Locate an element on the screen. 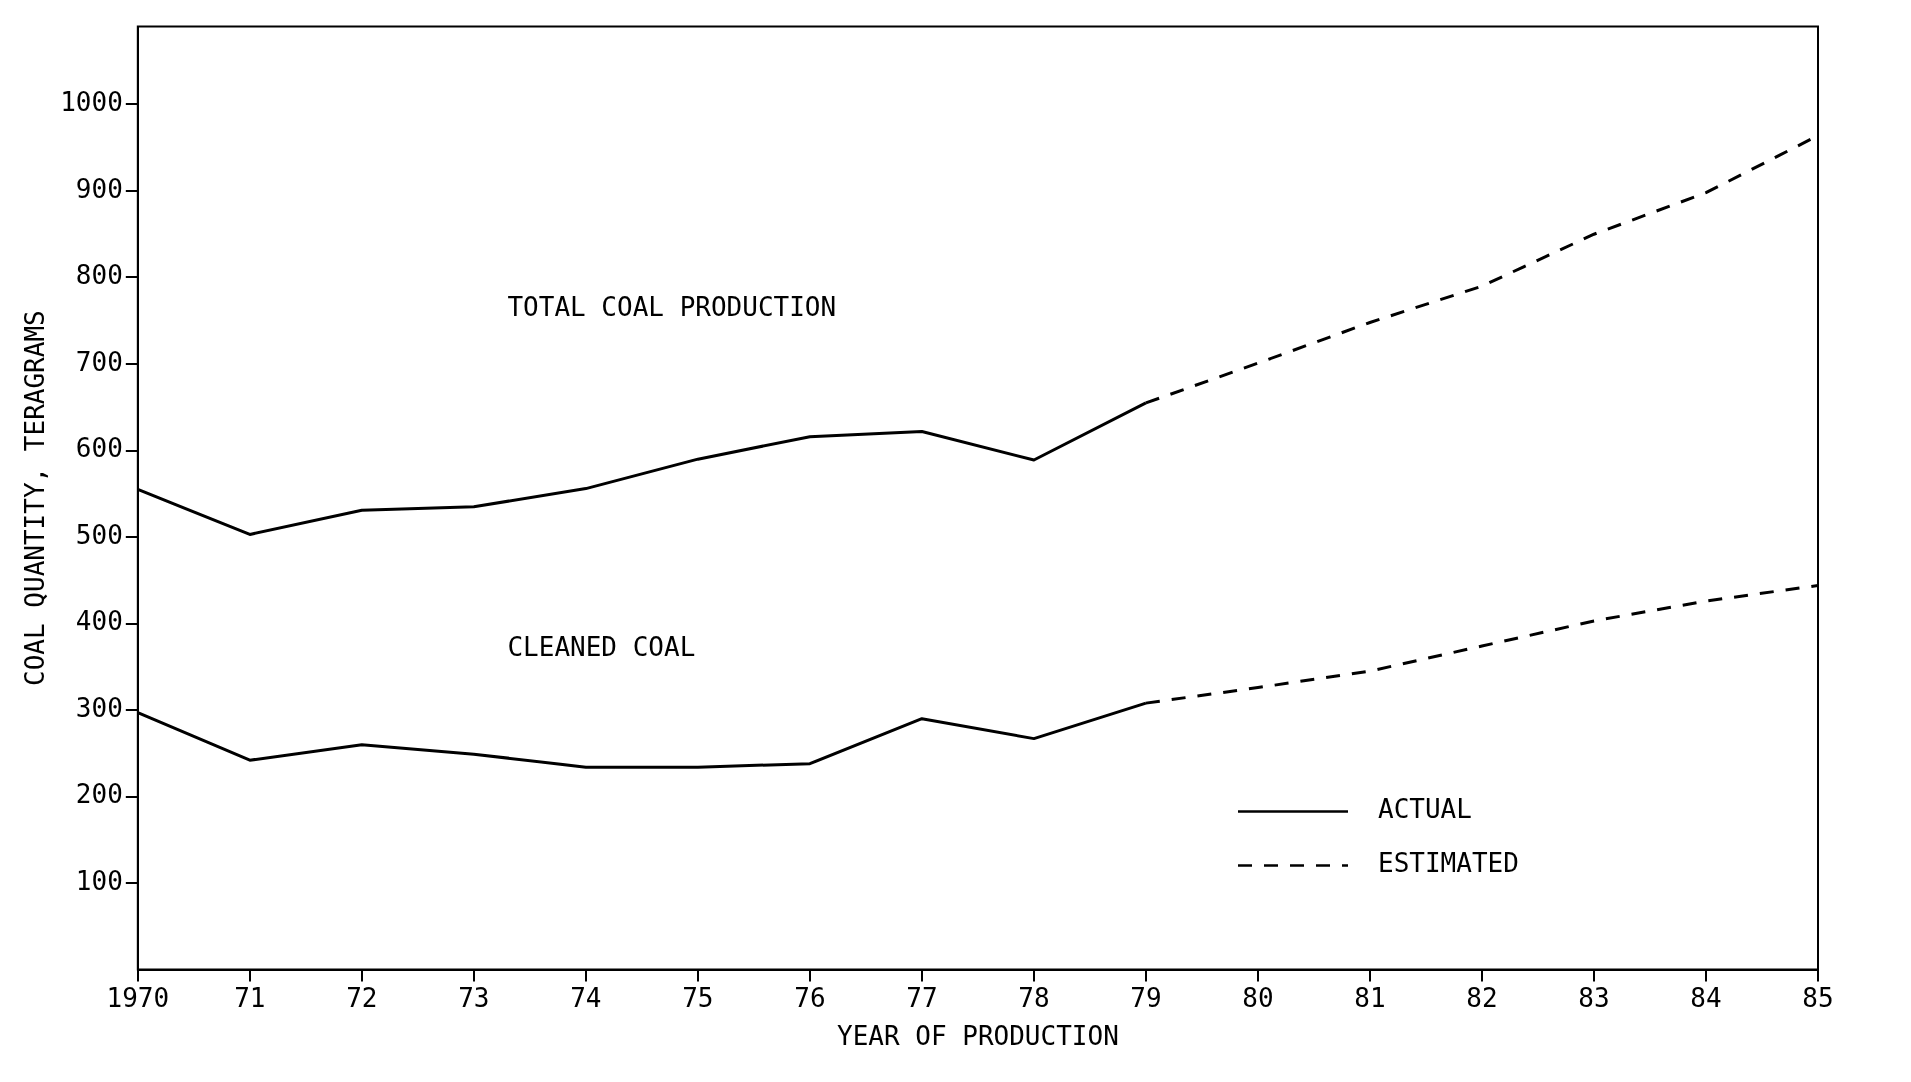 The image size is (1911, 1082). y-tick-label: 200 is located at coordinates (99, 794).